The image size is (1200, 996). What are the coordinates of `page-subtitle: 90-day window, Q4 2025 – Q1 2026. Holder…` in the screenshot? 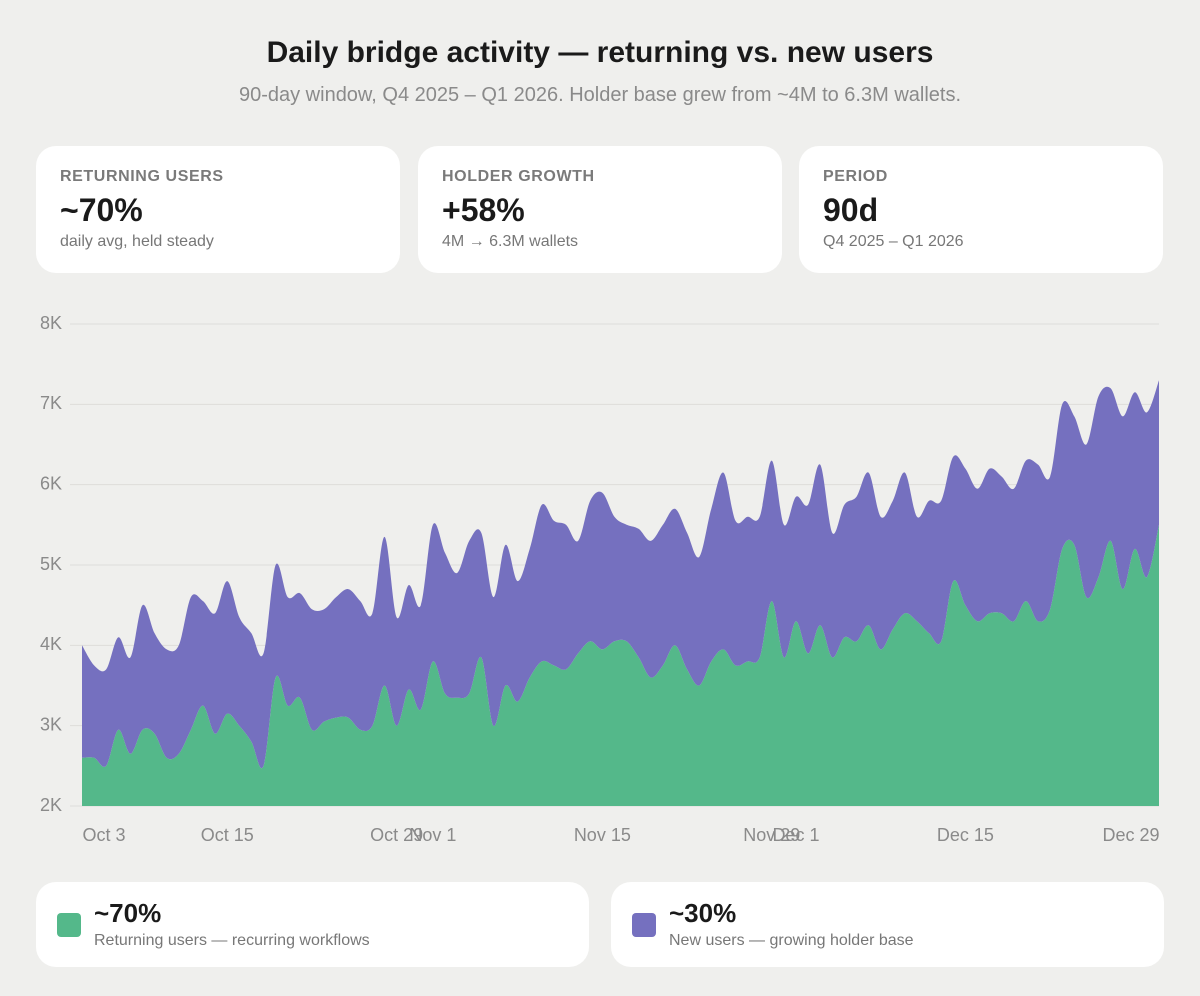 It's located at (600, 95).